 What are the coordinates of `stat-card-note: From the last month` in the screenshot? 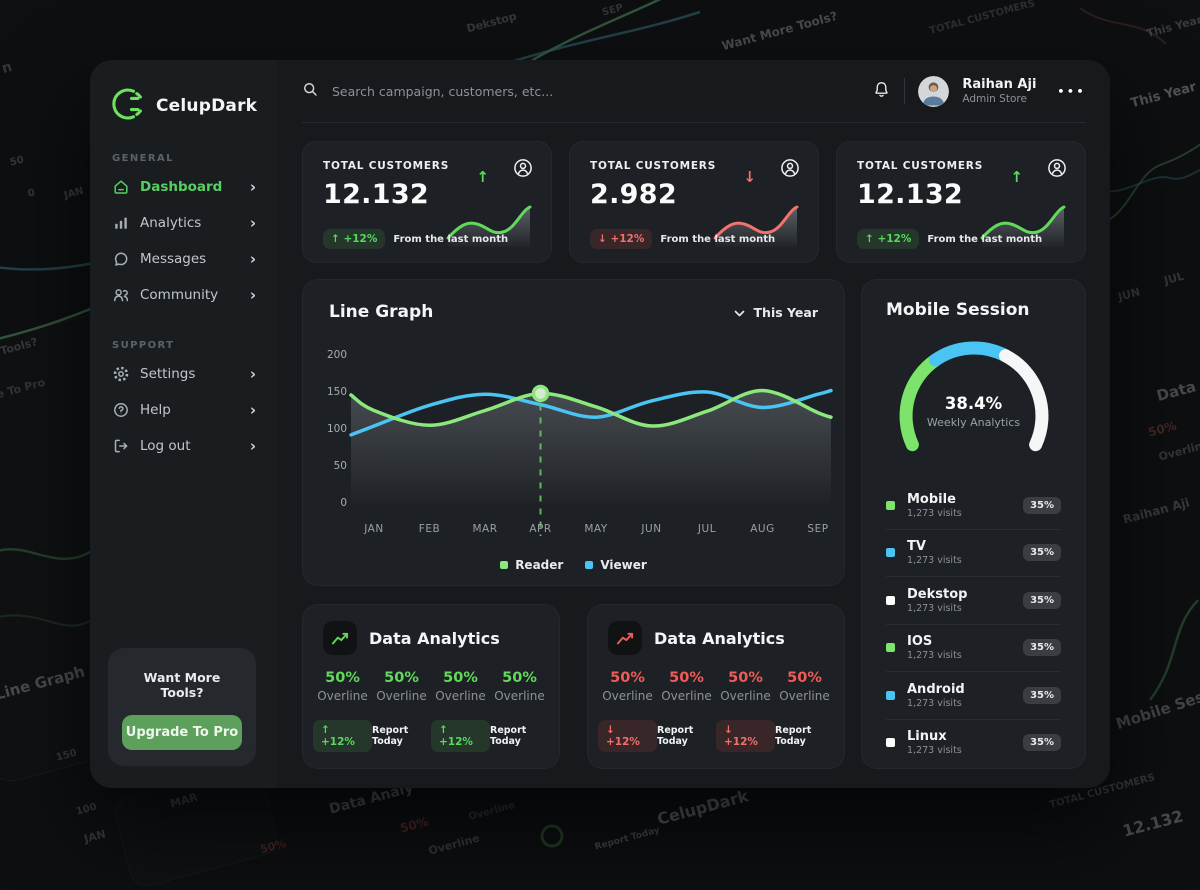 It's located at (718, 239).